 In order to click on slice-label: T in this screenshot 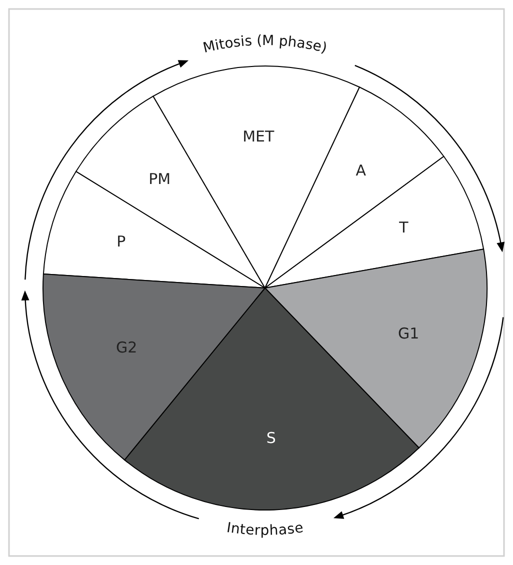, I will do `click(404, 227)`.